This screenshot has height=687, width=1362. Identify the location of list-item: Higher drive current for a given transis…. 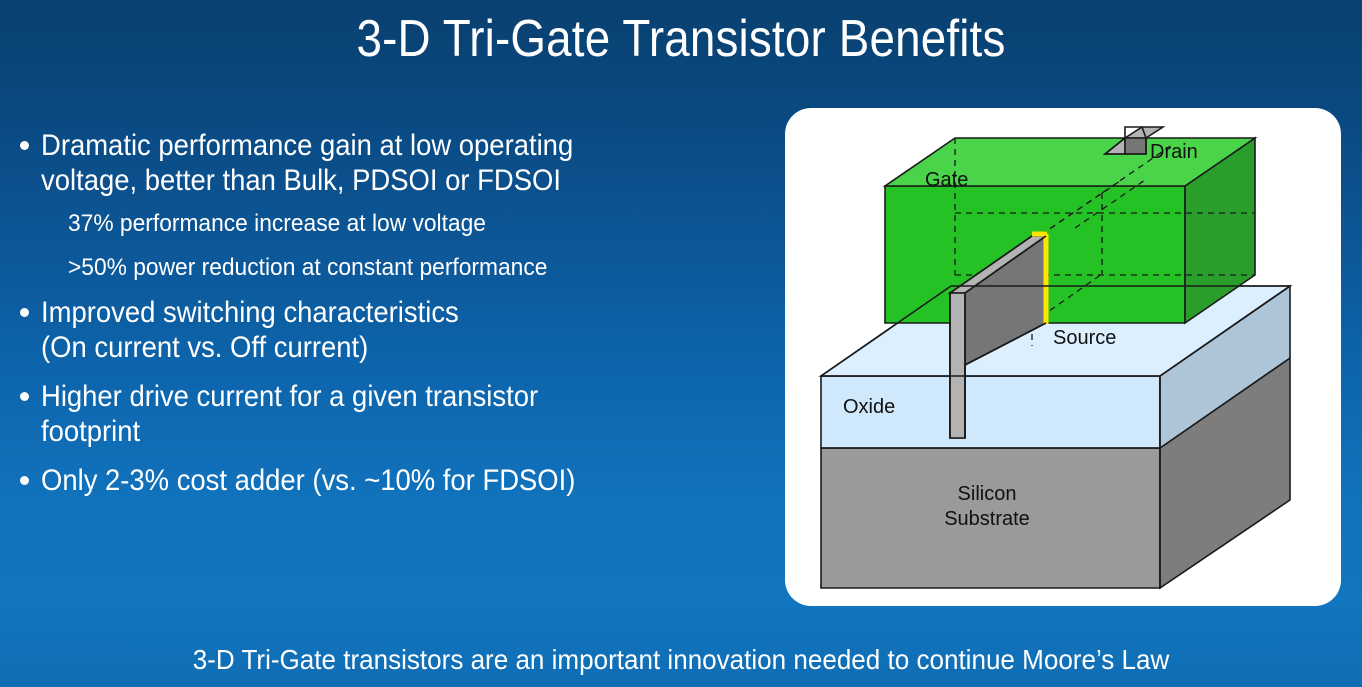
(370, 414).